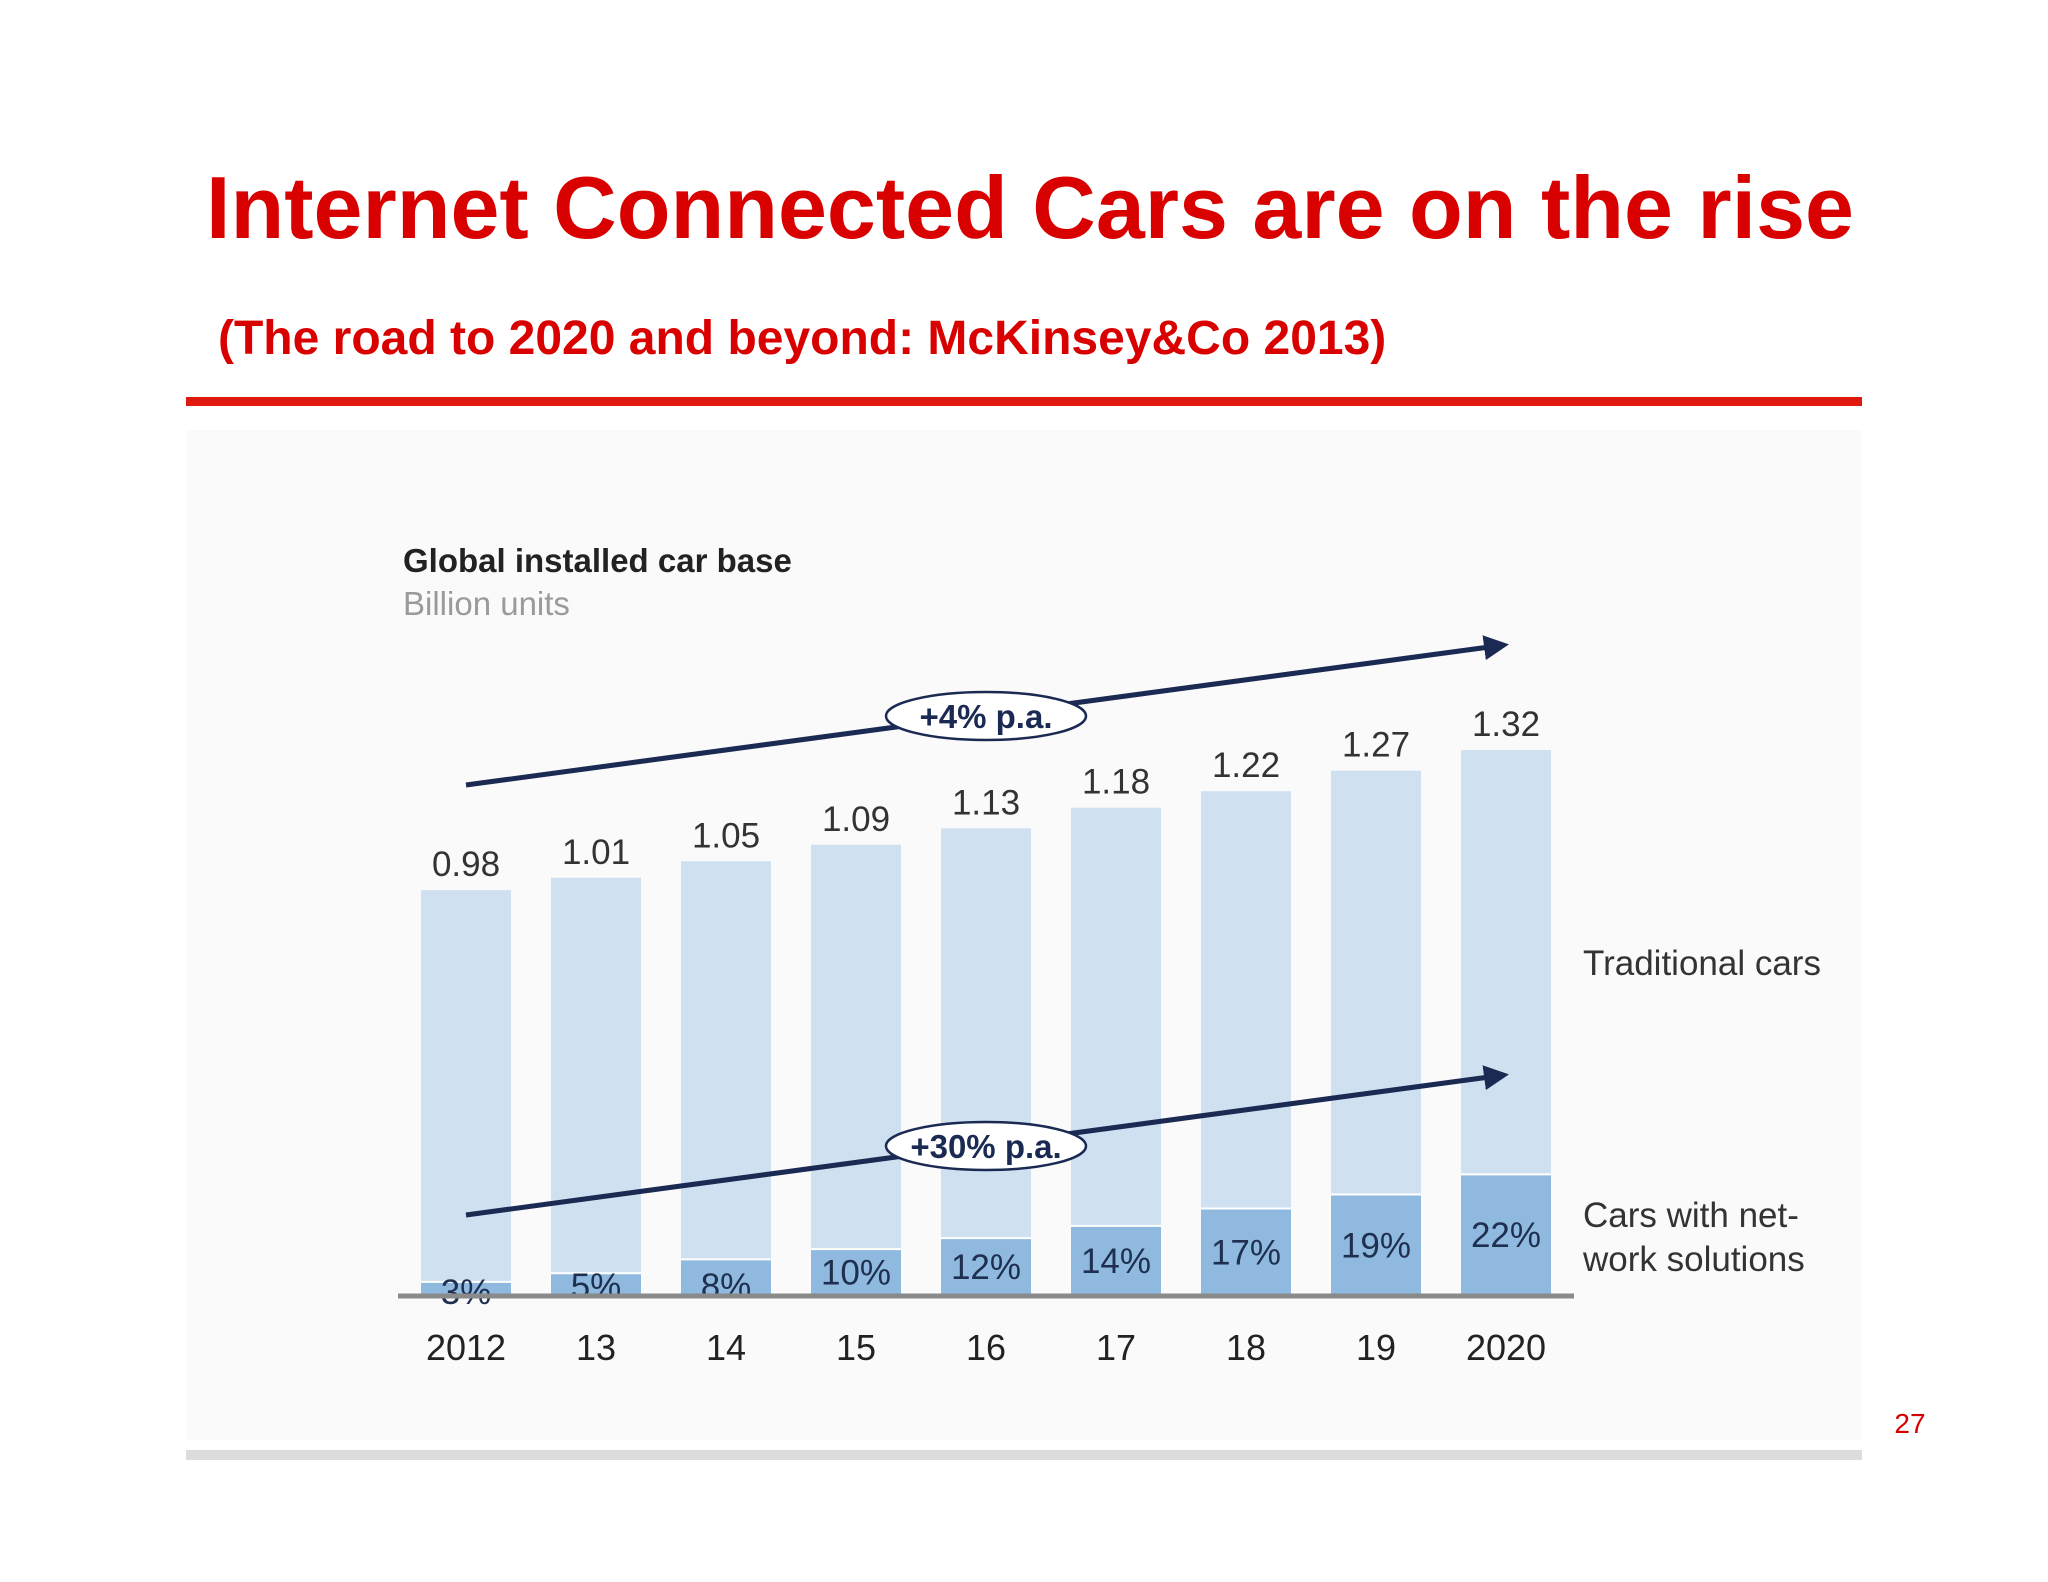  Describe the element at coordinates (1246, 765) in the screenshot. I see `total-label-6: 1.22` at that location.